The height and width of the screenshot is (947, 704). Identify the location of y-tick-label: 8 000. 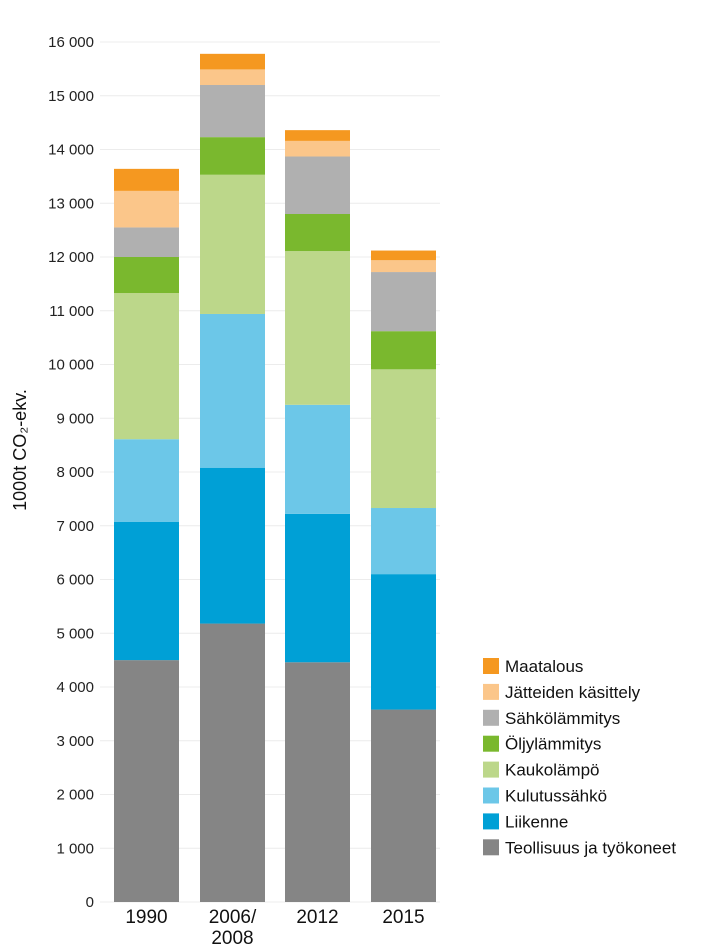
(75, 472).